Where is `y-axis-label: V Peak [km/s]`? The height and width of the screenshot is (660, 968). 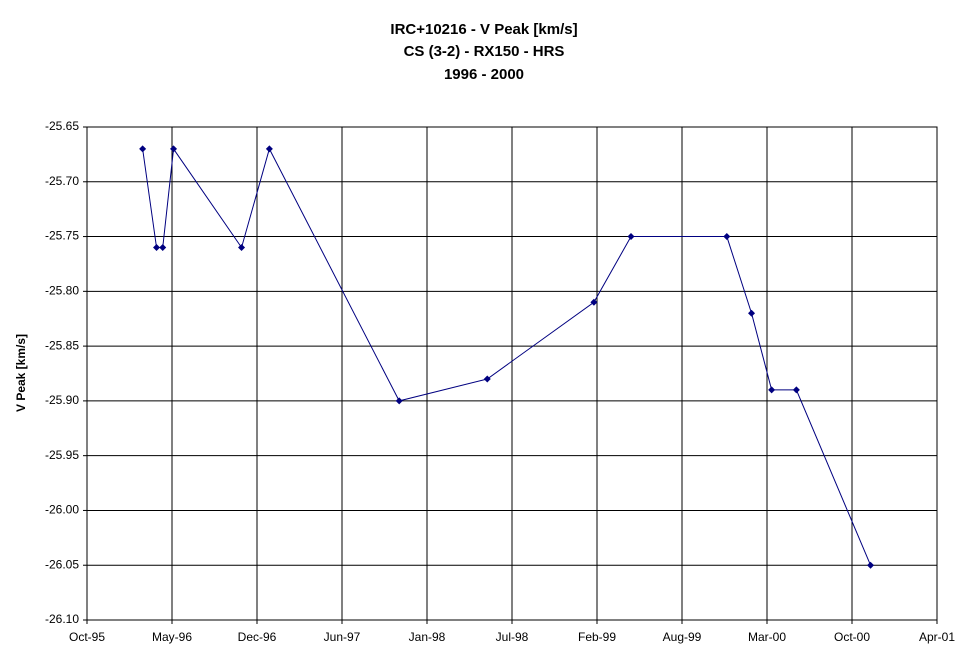 y-axis-label: V Peak [km/s] is located at coordinates (21, 373).